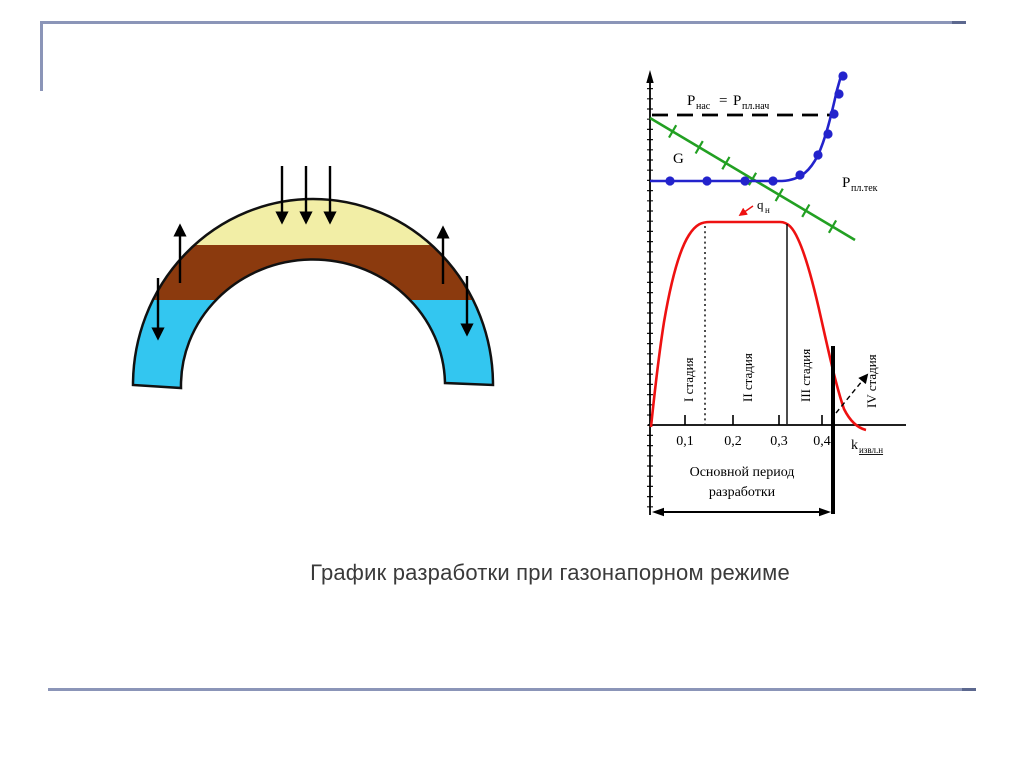 The image size is (1024, 767). Describe the element at coordinates (41, 56) in the screenshot. I see `slide-frame-corner-vertical` at that location.